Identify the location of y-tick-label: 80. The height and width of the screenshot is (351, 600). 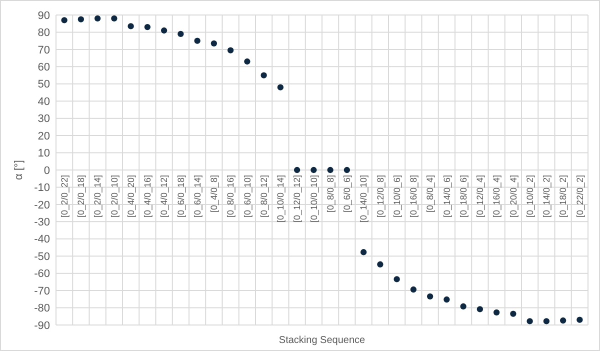
(44, 33).